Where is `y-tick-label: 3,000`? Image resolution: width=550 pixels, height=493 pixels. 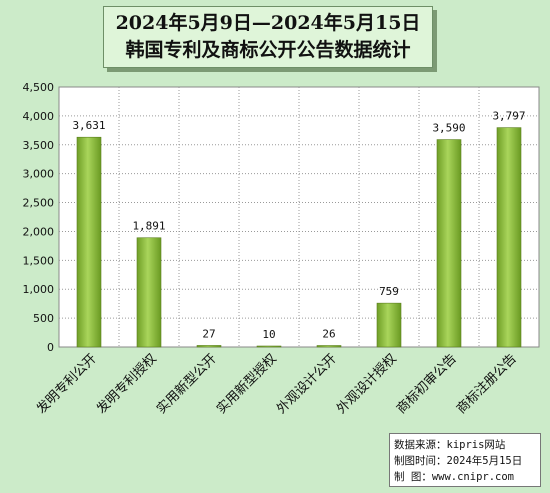 y-tick-label: 3,000 is located at coordinates (39, 174).